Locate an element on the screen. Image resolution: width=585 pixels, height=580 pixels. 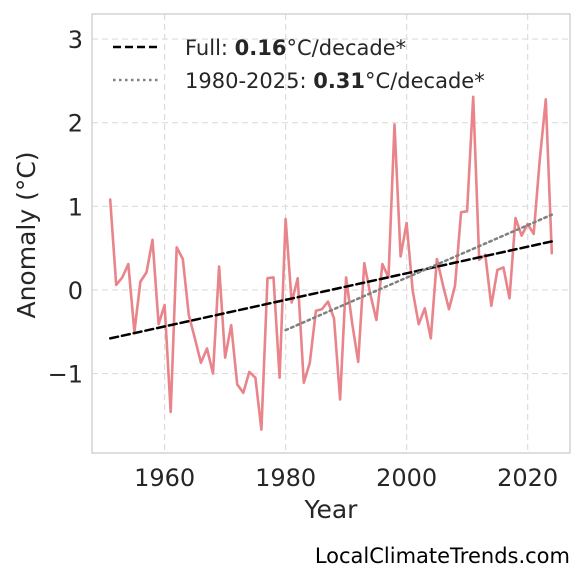
legend-full-suffix: °C/decade* is located at coordinates (347, 48).